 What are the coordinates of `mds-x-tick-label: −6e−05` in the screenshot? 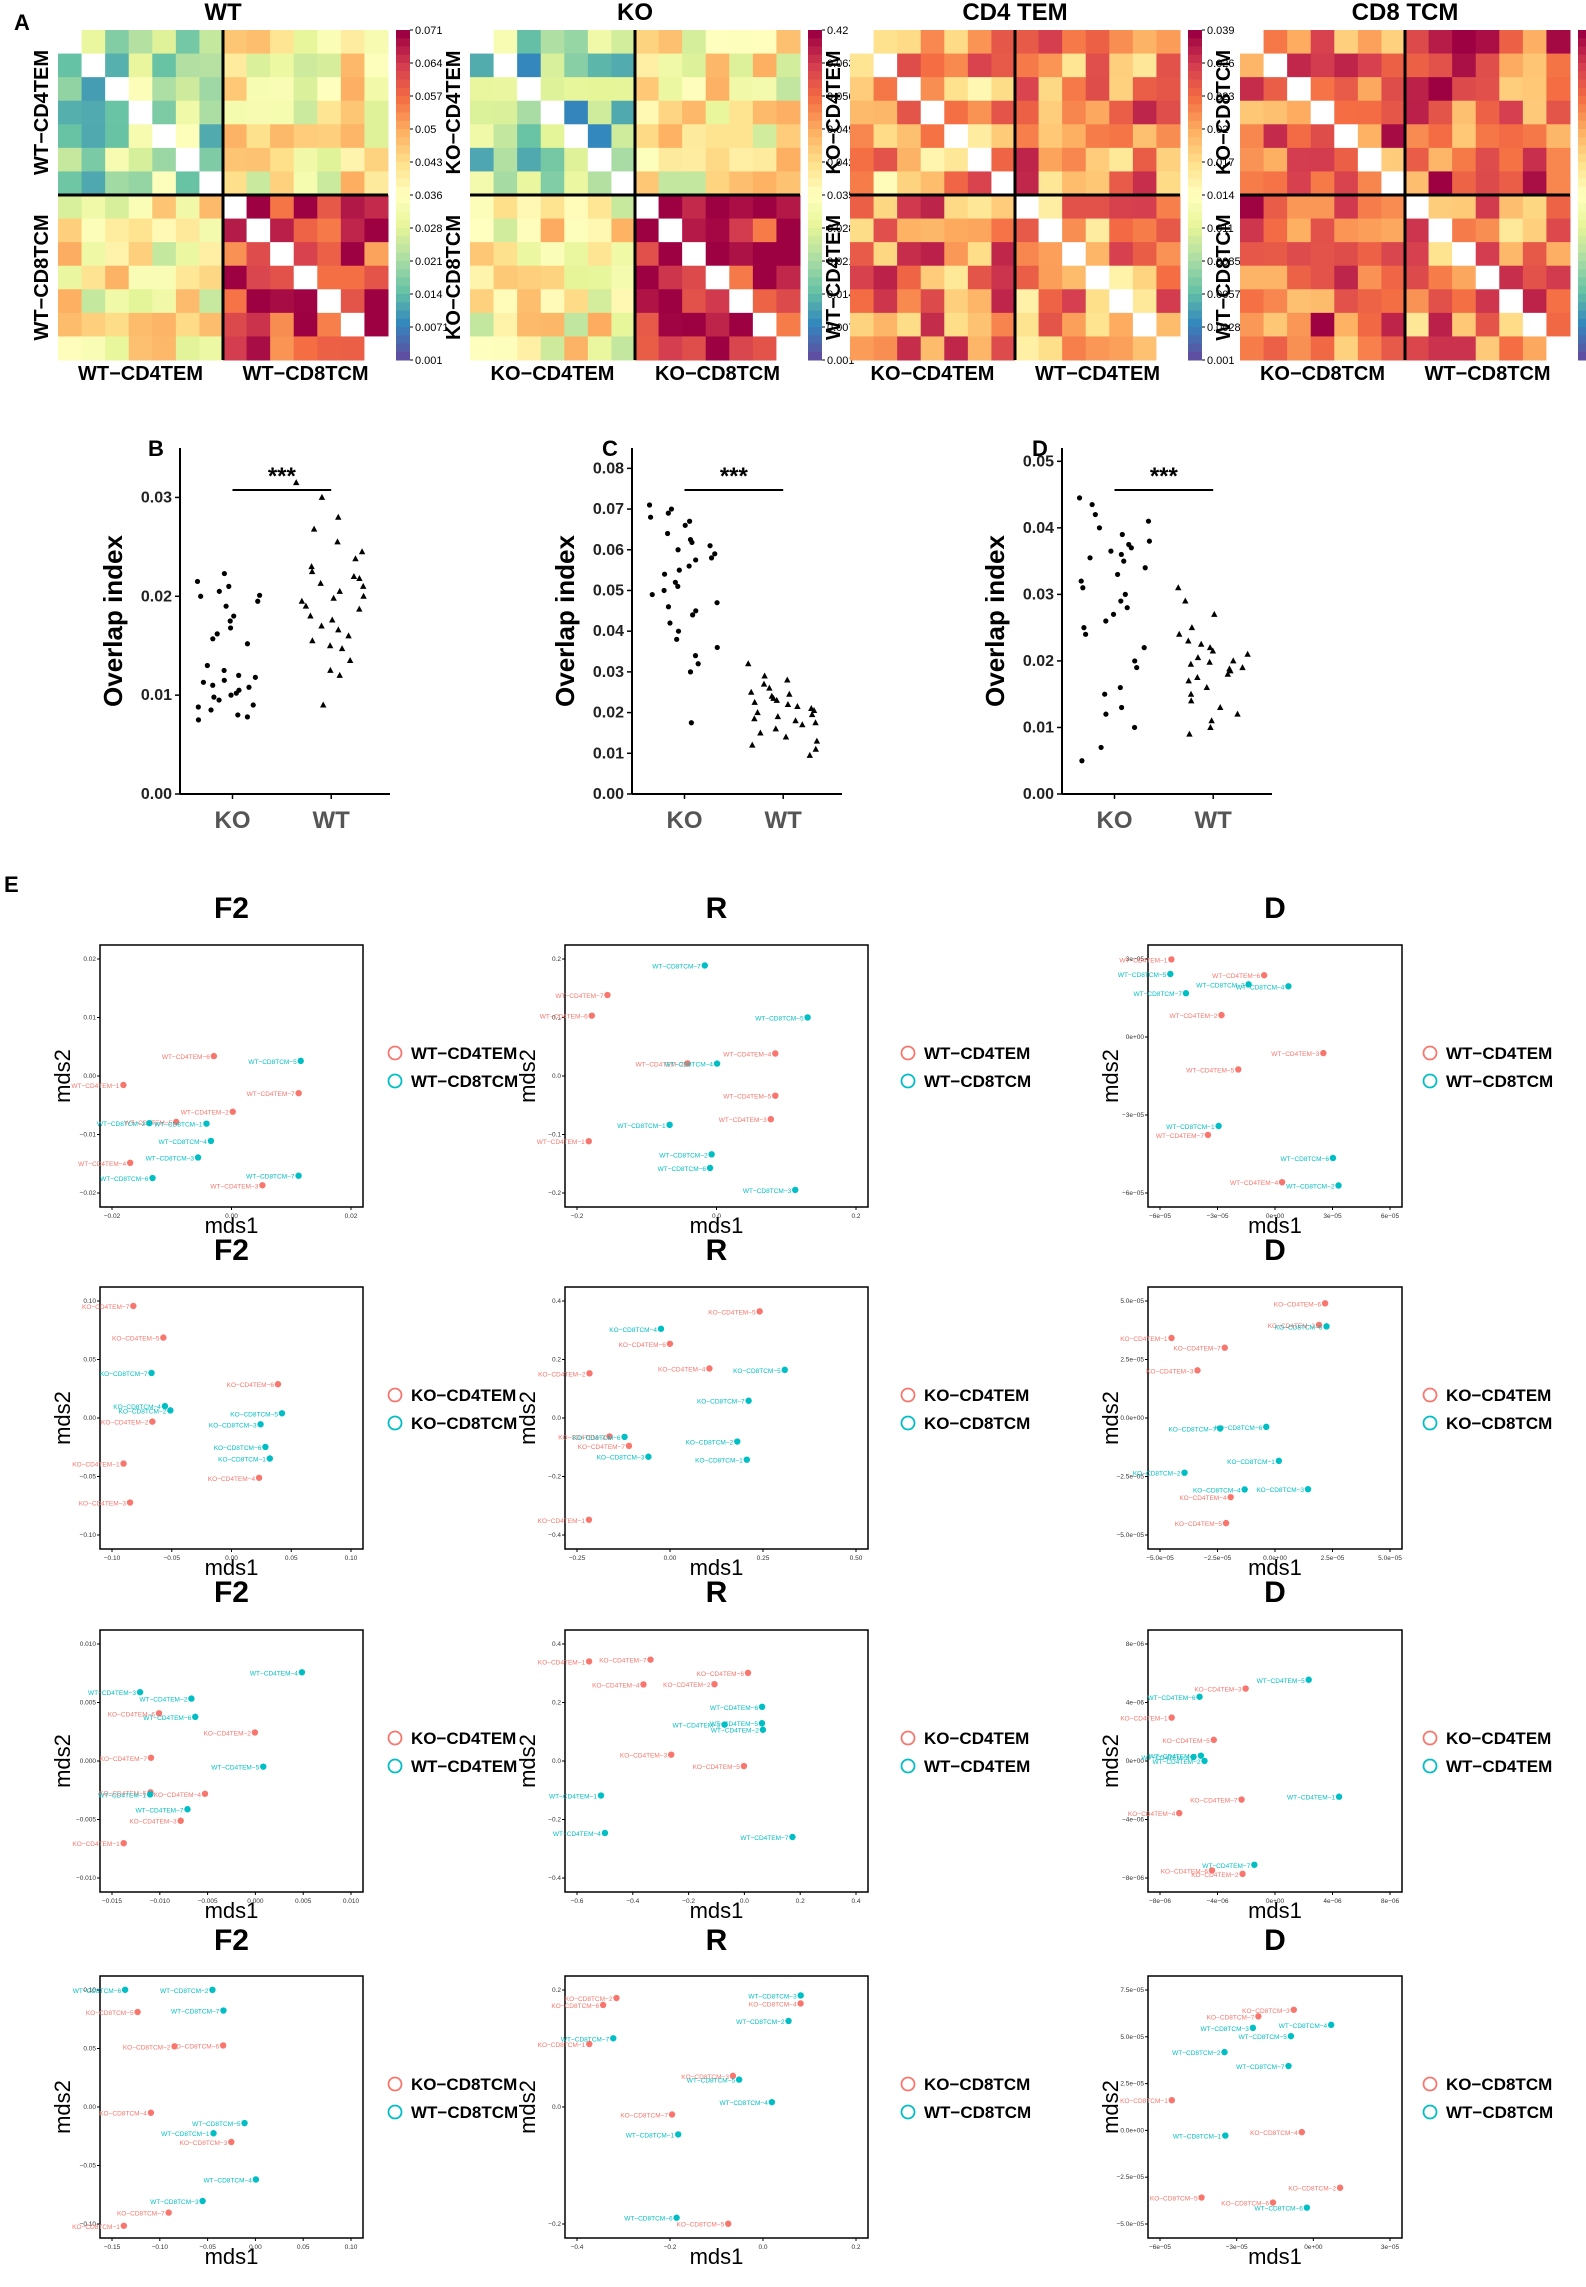 It's located at (1160, 2247).